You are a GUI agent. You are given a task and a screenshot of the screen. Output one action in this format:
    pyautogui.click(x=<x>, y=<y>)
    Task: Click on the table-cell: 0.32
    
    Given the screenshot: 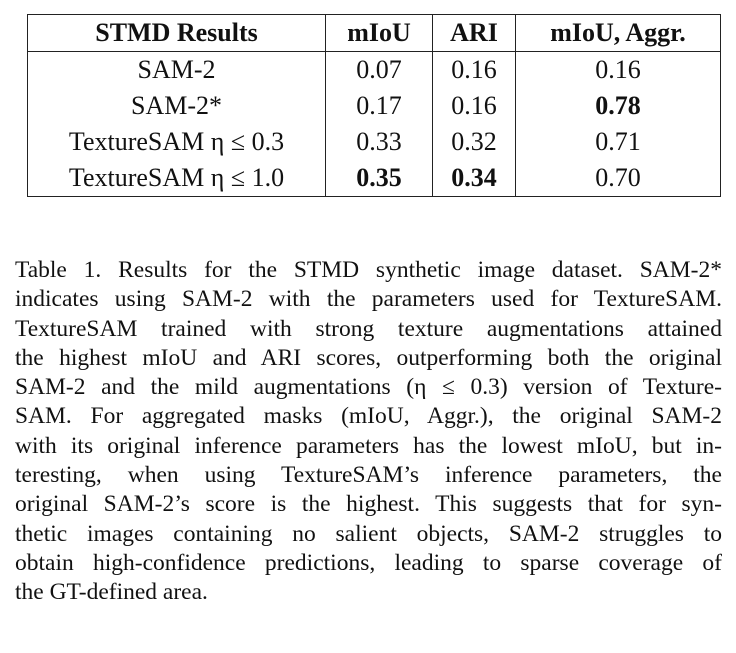 What is the action you would take?
    pyautogui.click(x=474, y=142)
    